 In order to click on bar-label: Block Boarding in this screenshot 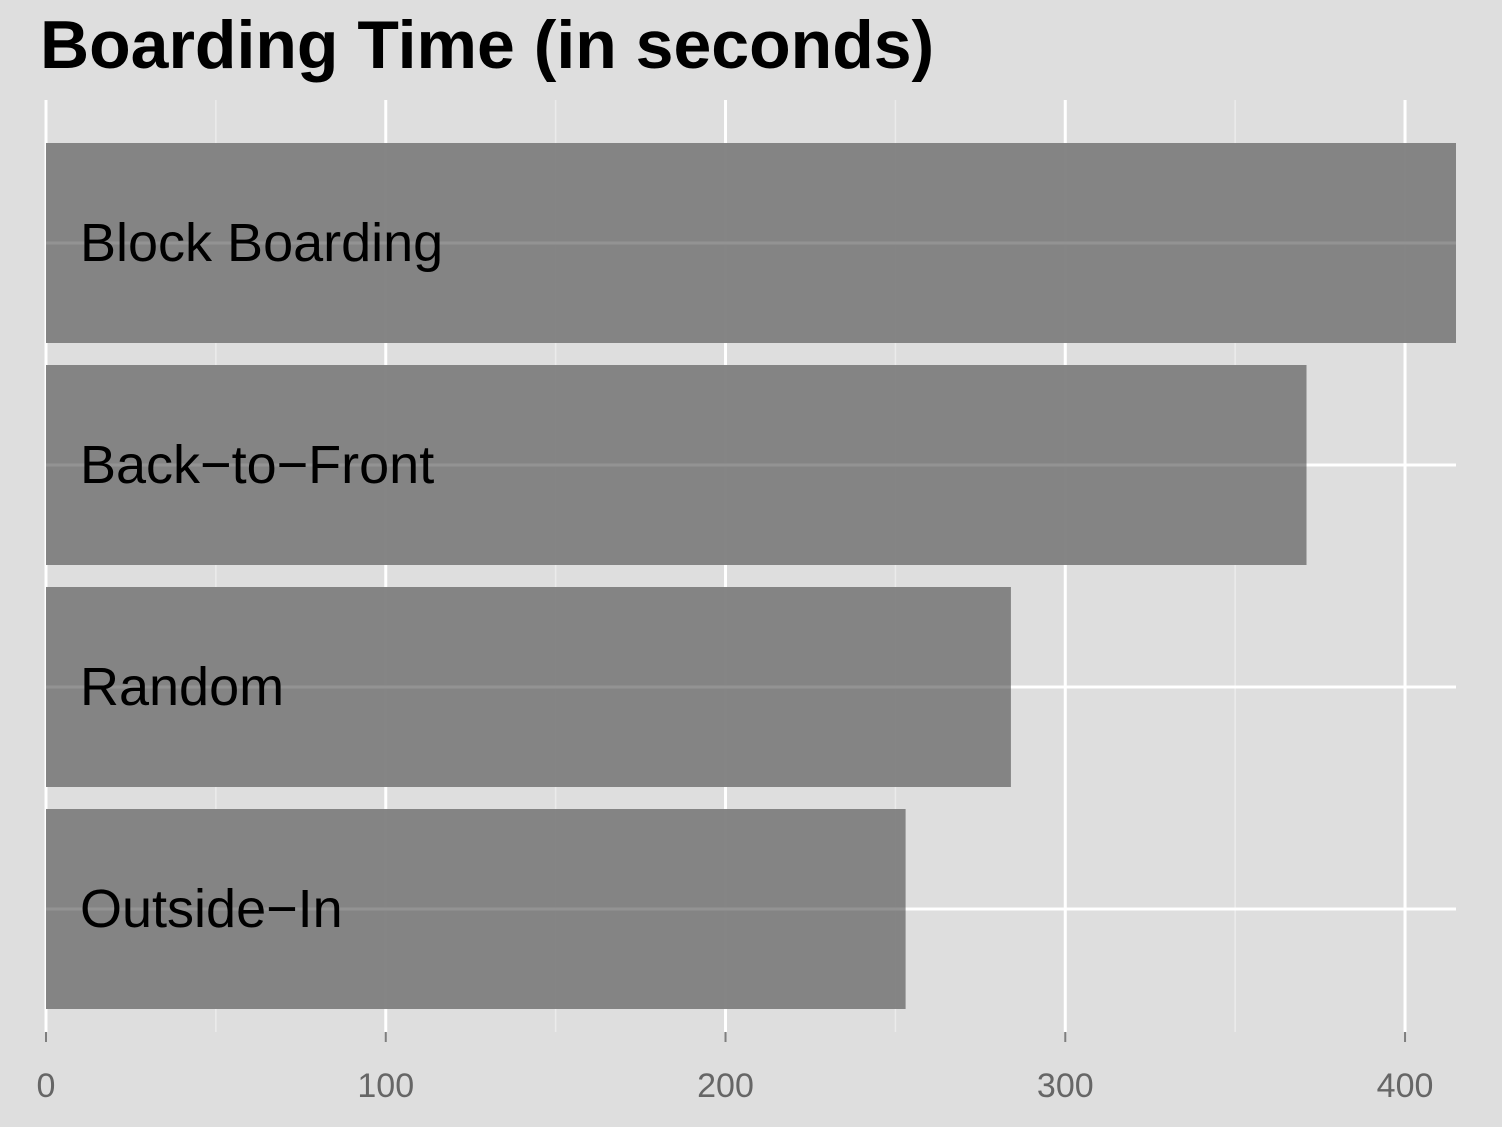, I will do `click(261, 243)`.